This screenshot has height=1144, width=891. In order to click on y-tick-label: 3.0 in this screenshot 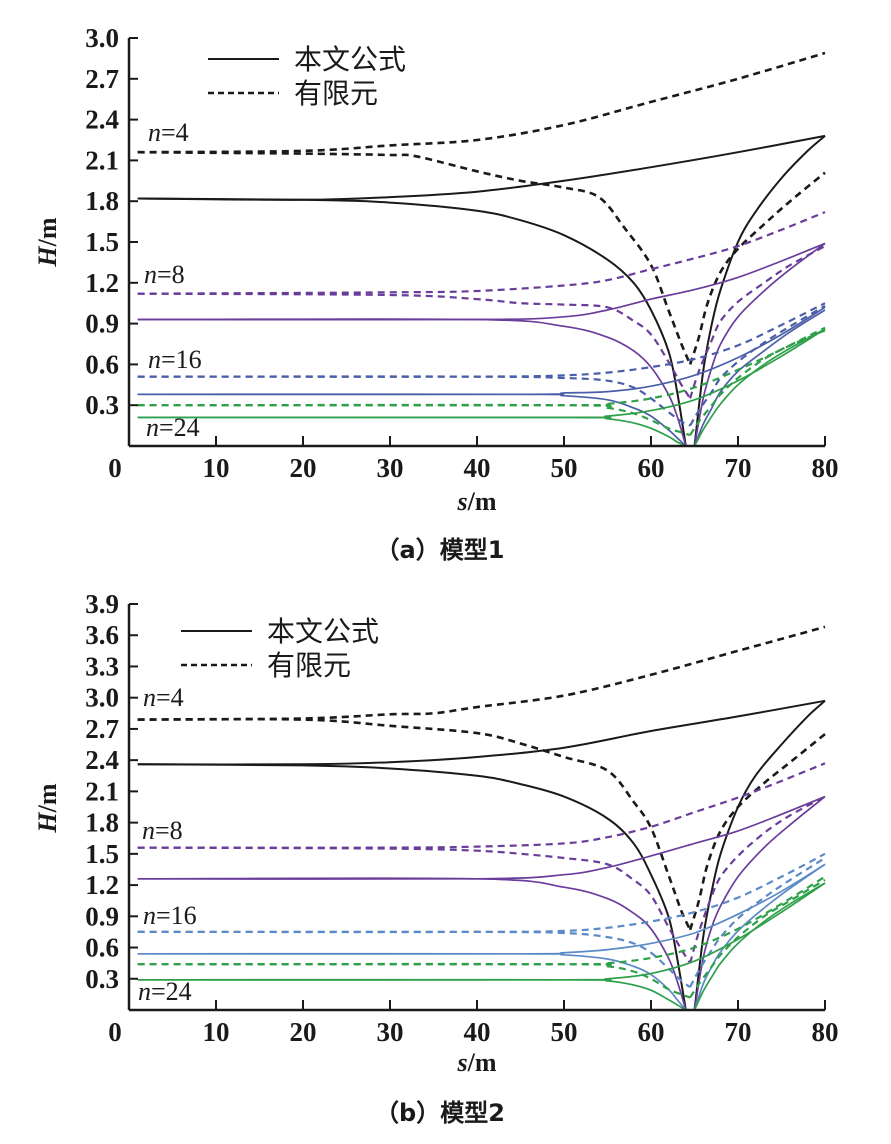, I will do `click(102, 698)`.